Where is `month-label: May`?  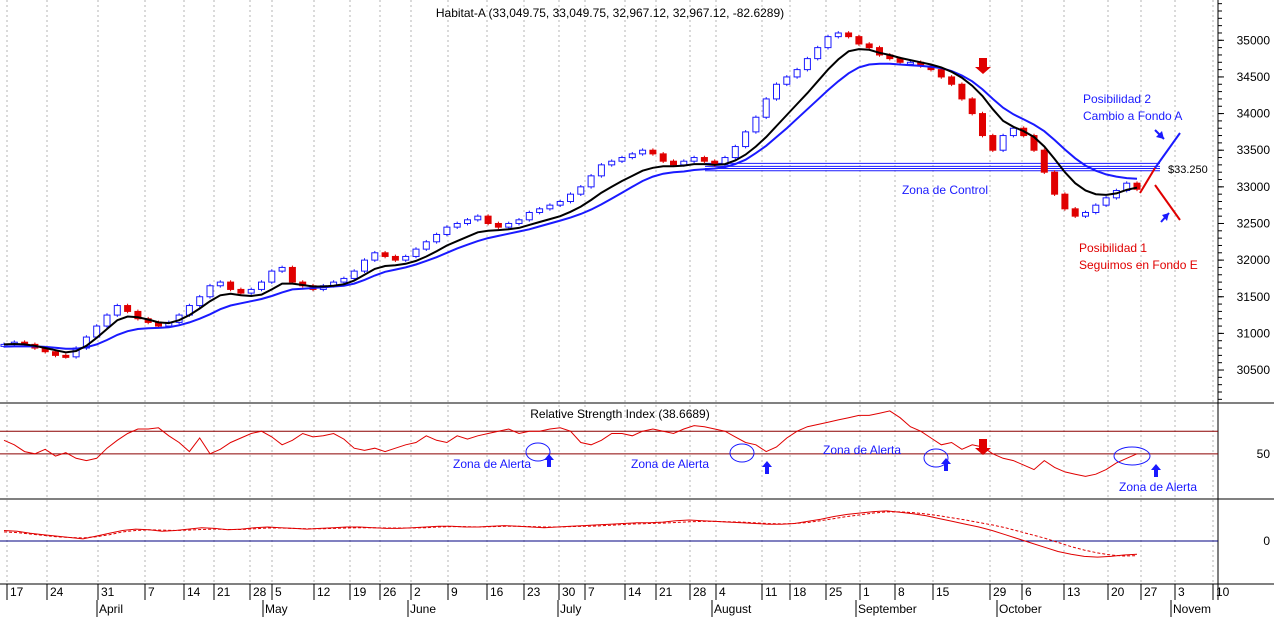
month-label: May is located at coordinates (276, 609).